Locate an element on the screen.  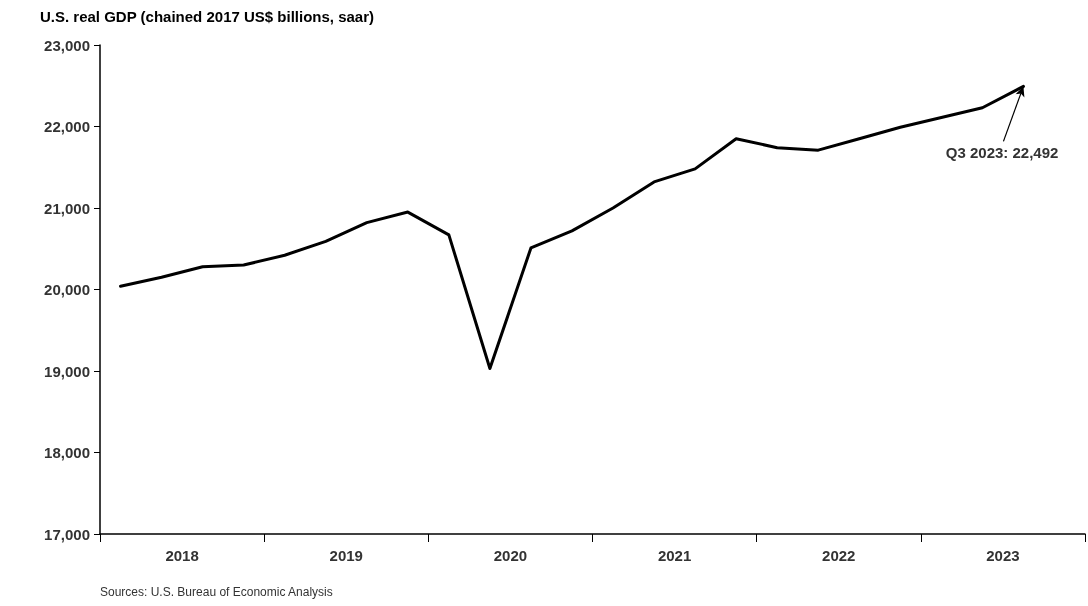
y-tick-label: 17,000 is located at coordinates (67, 534).